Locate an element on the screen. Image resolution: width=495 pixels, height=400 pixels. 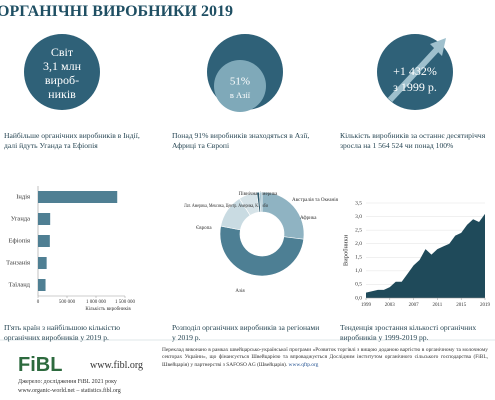
x-tick-label: 500 000 is located at coordinates (67, 302).